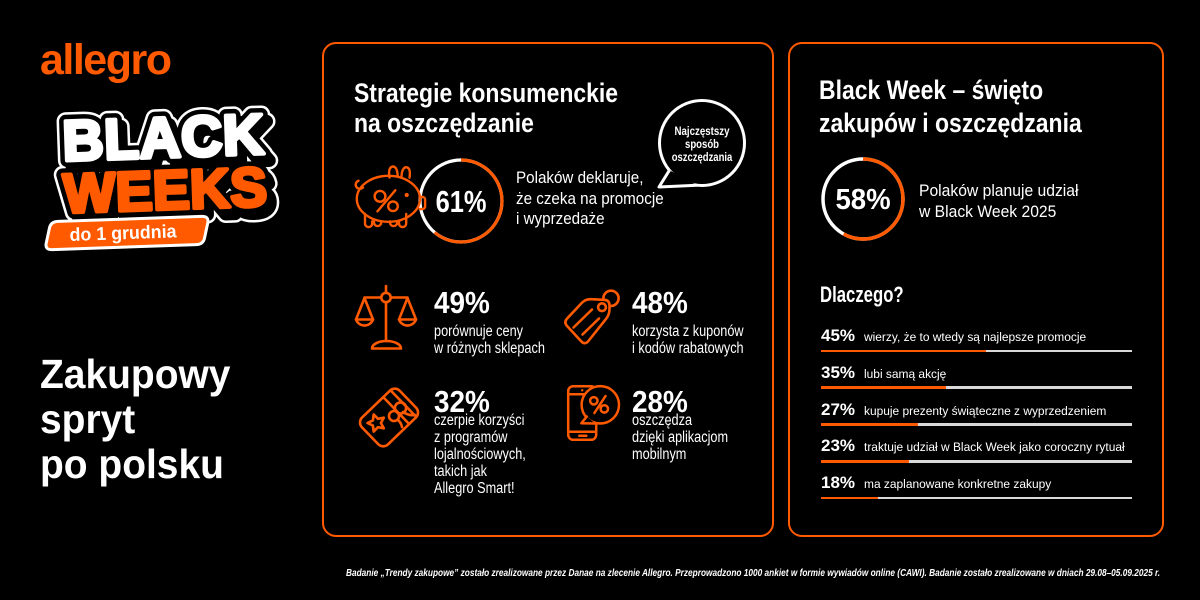 The height and width of the screenshot is (600, 1200). What do you see at coordinates (702, 158) in the screenshot?
I see `svg-text: oszczędzania` at bounding box center [702, 158].